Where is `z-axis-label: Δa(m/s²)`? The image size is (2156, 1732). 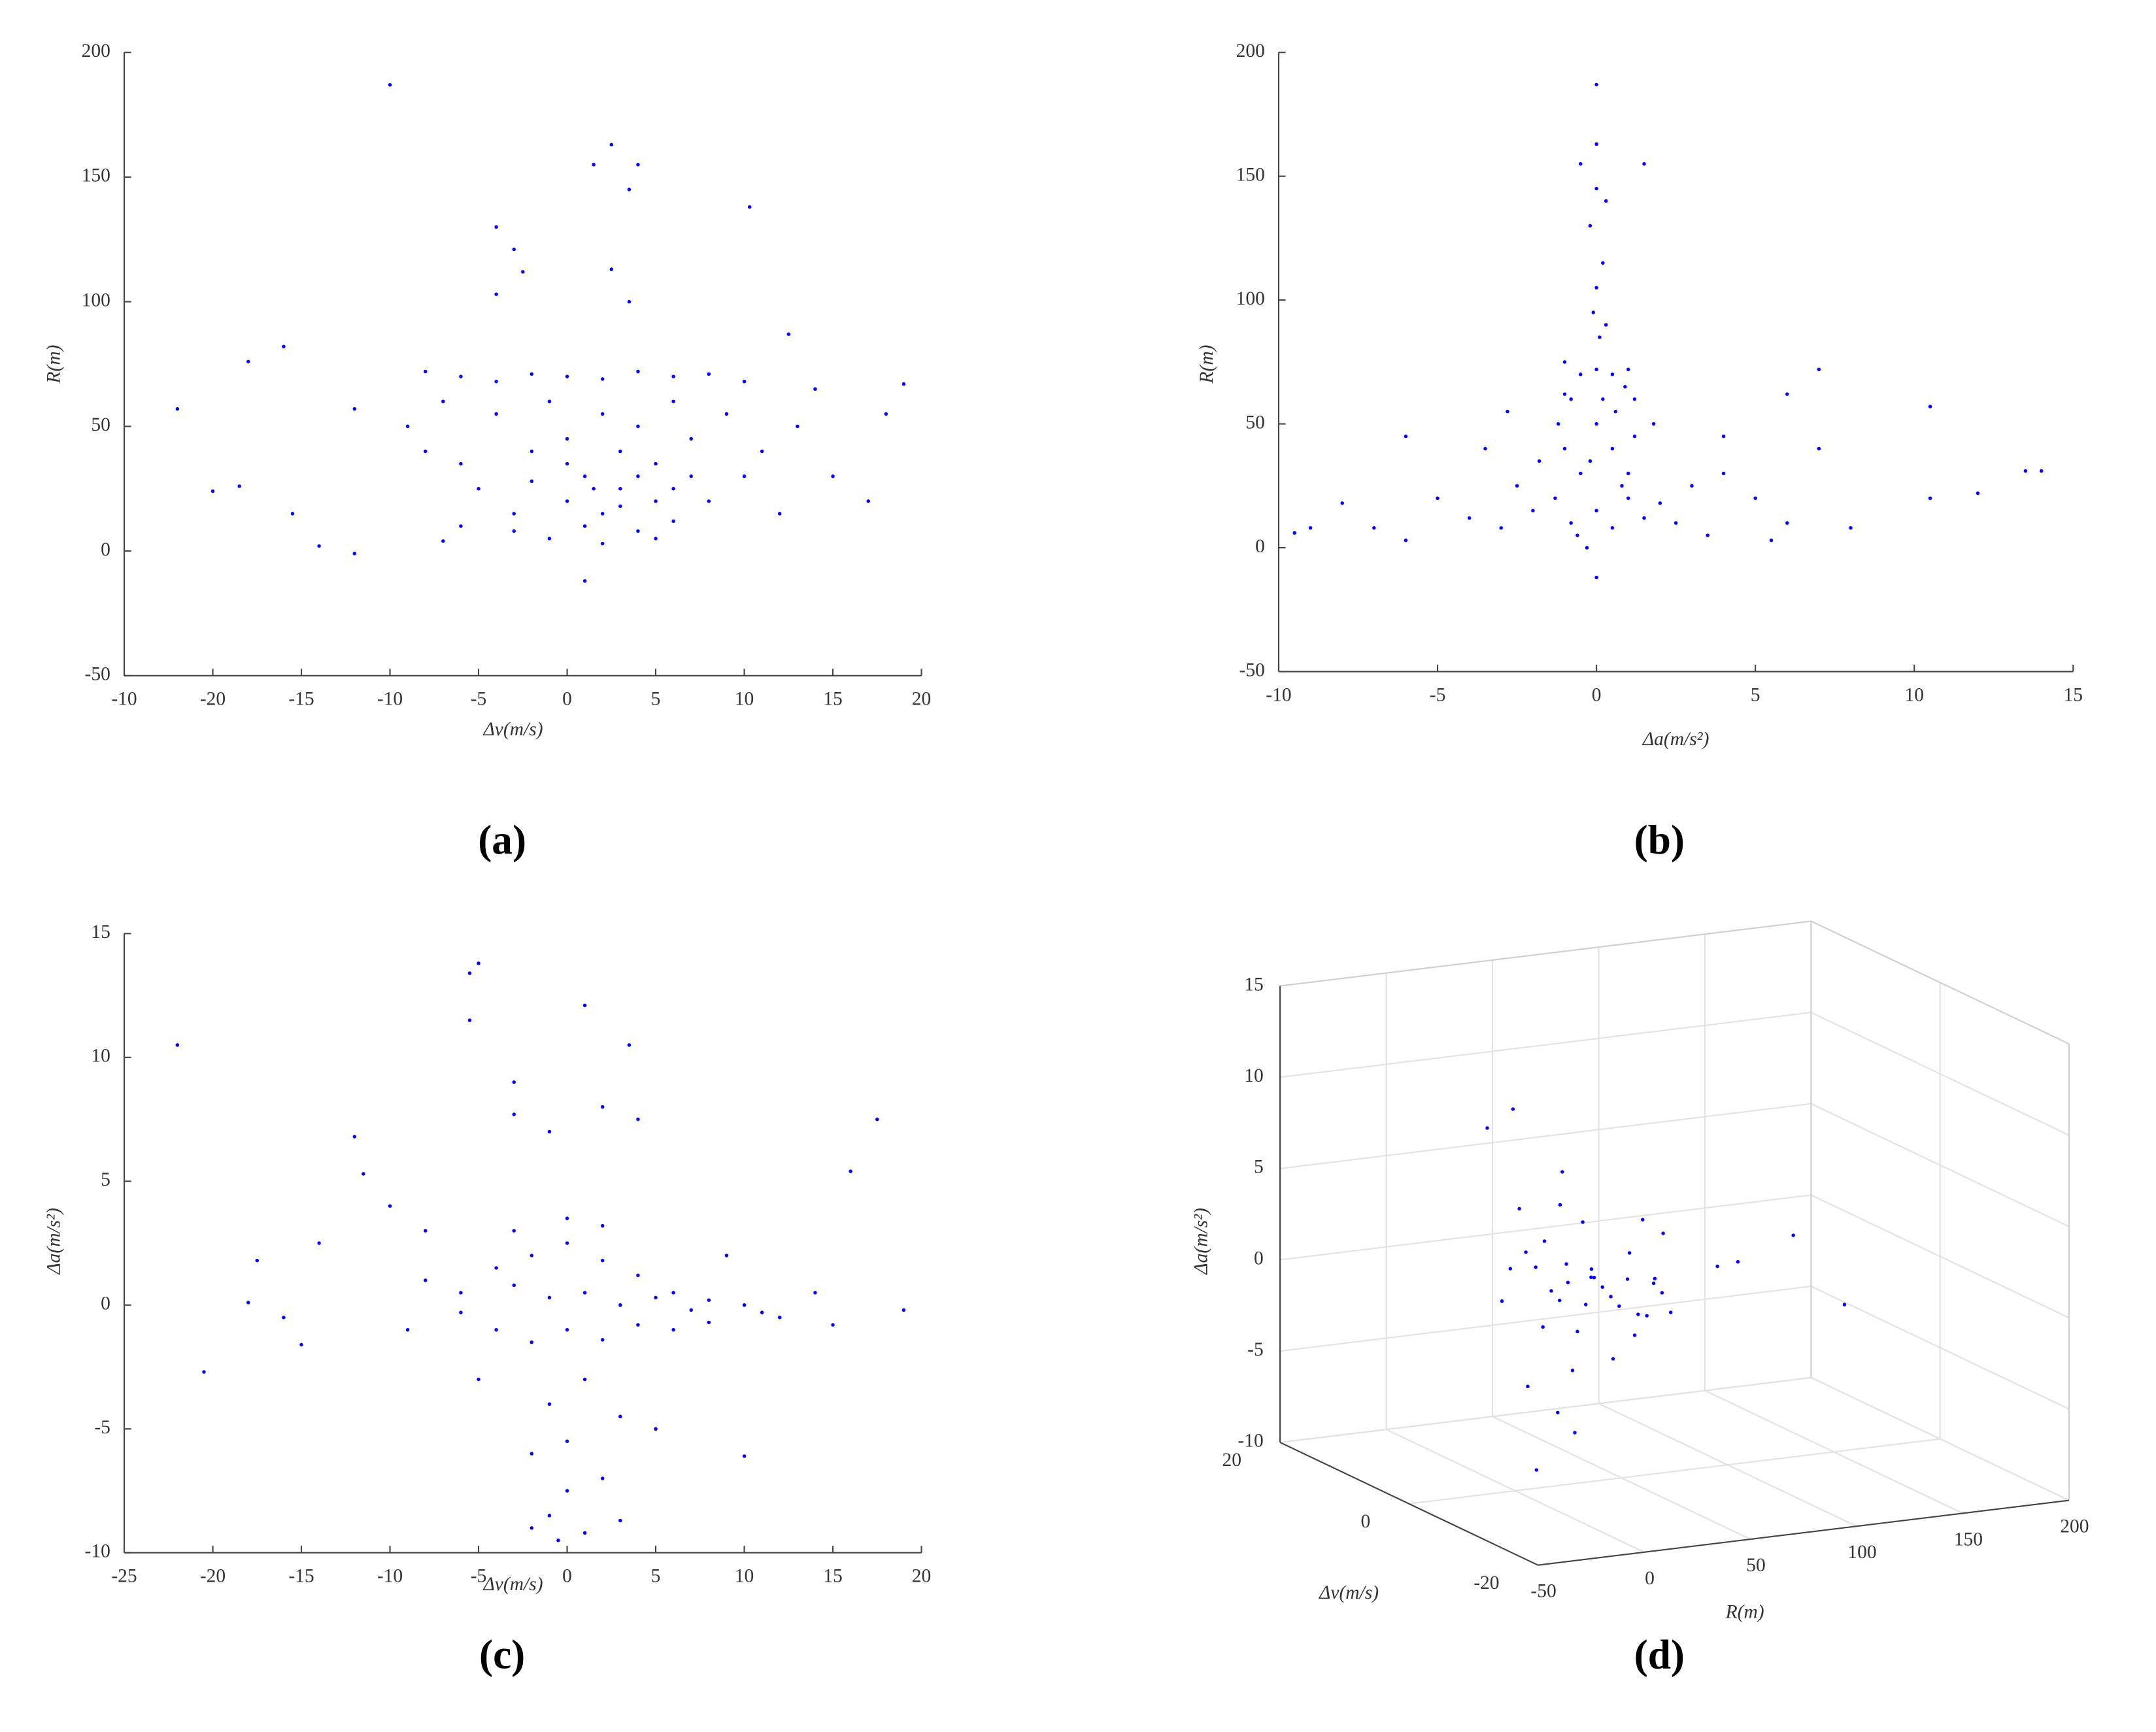
z-axis-label: Δa(m/s²) is located at coordinates (1201, 1241).